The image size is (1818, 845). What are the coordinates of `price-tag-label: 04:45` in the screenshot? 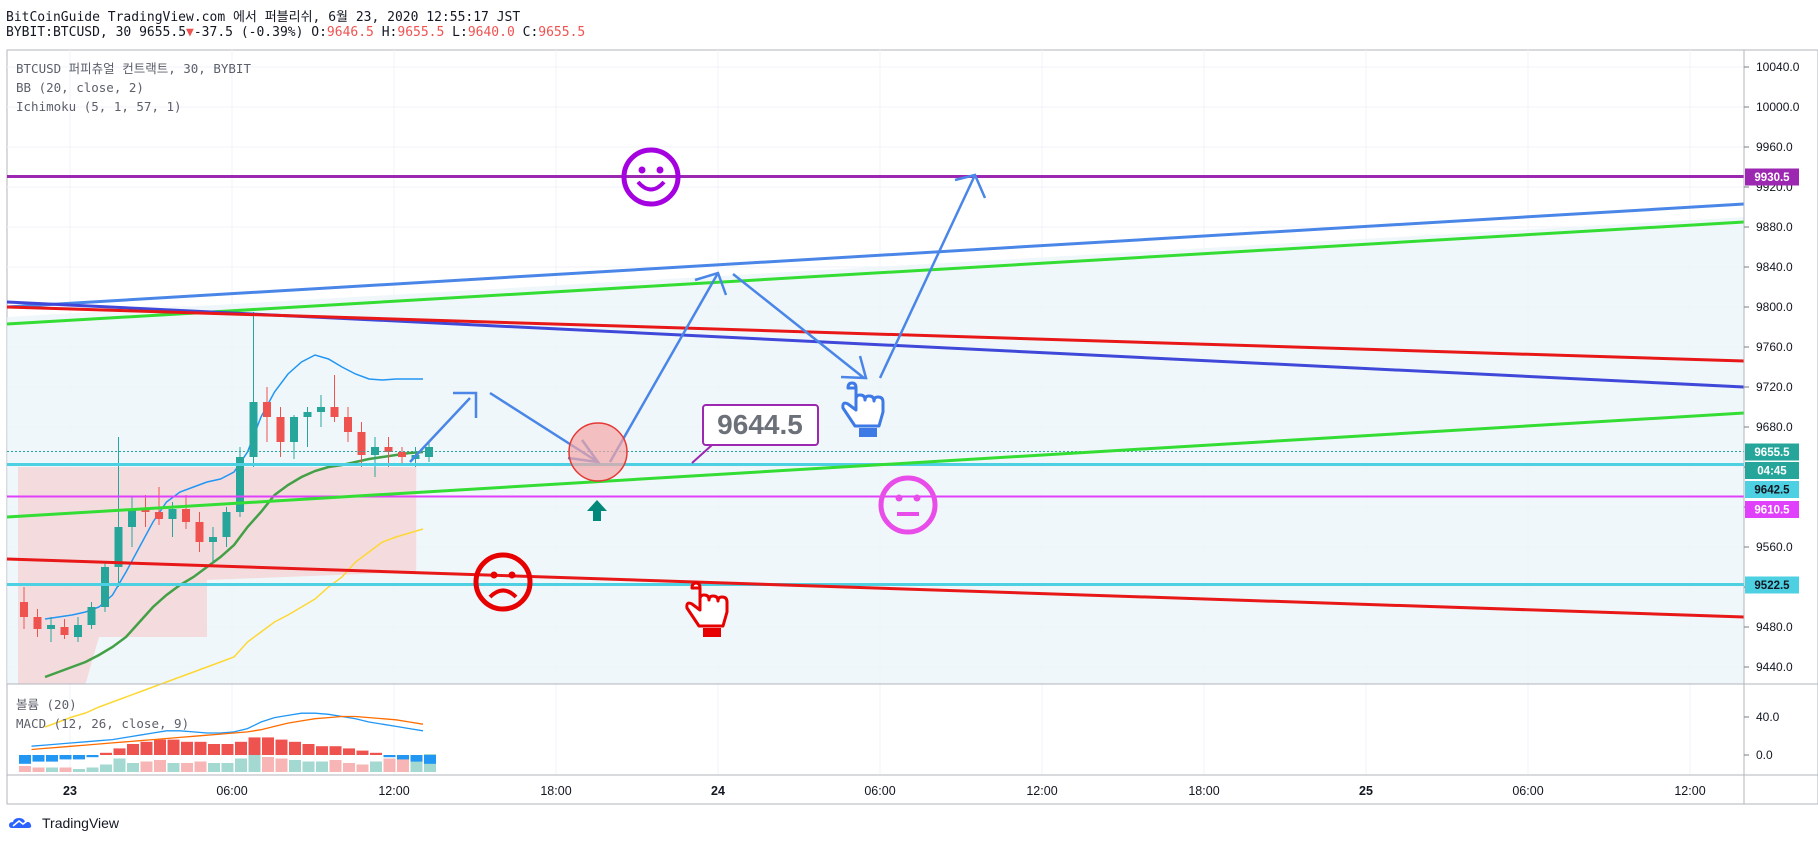 It's located at (1772, 472).